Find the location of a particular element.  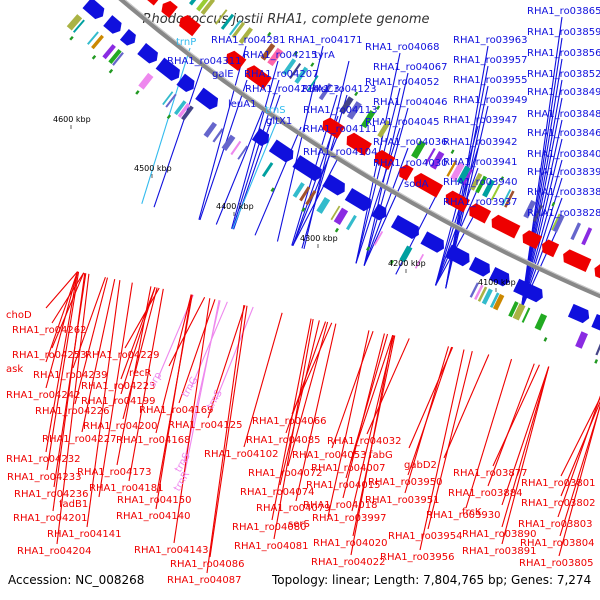

reverse-gene-label: RHA1_ro04066 is located at coordinates (289, 421).